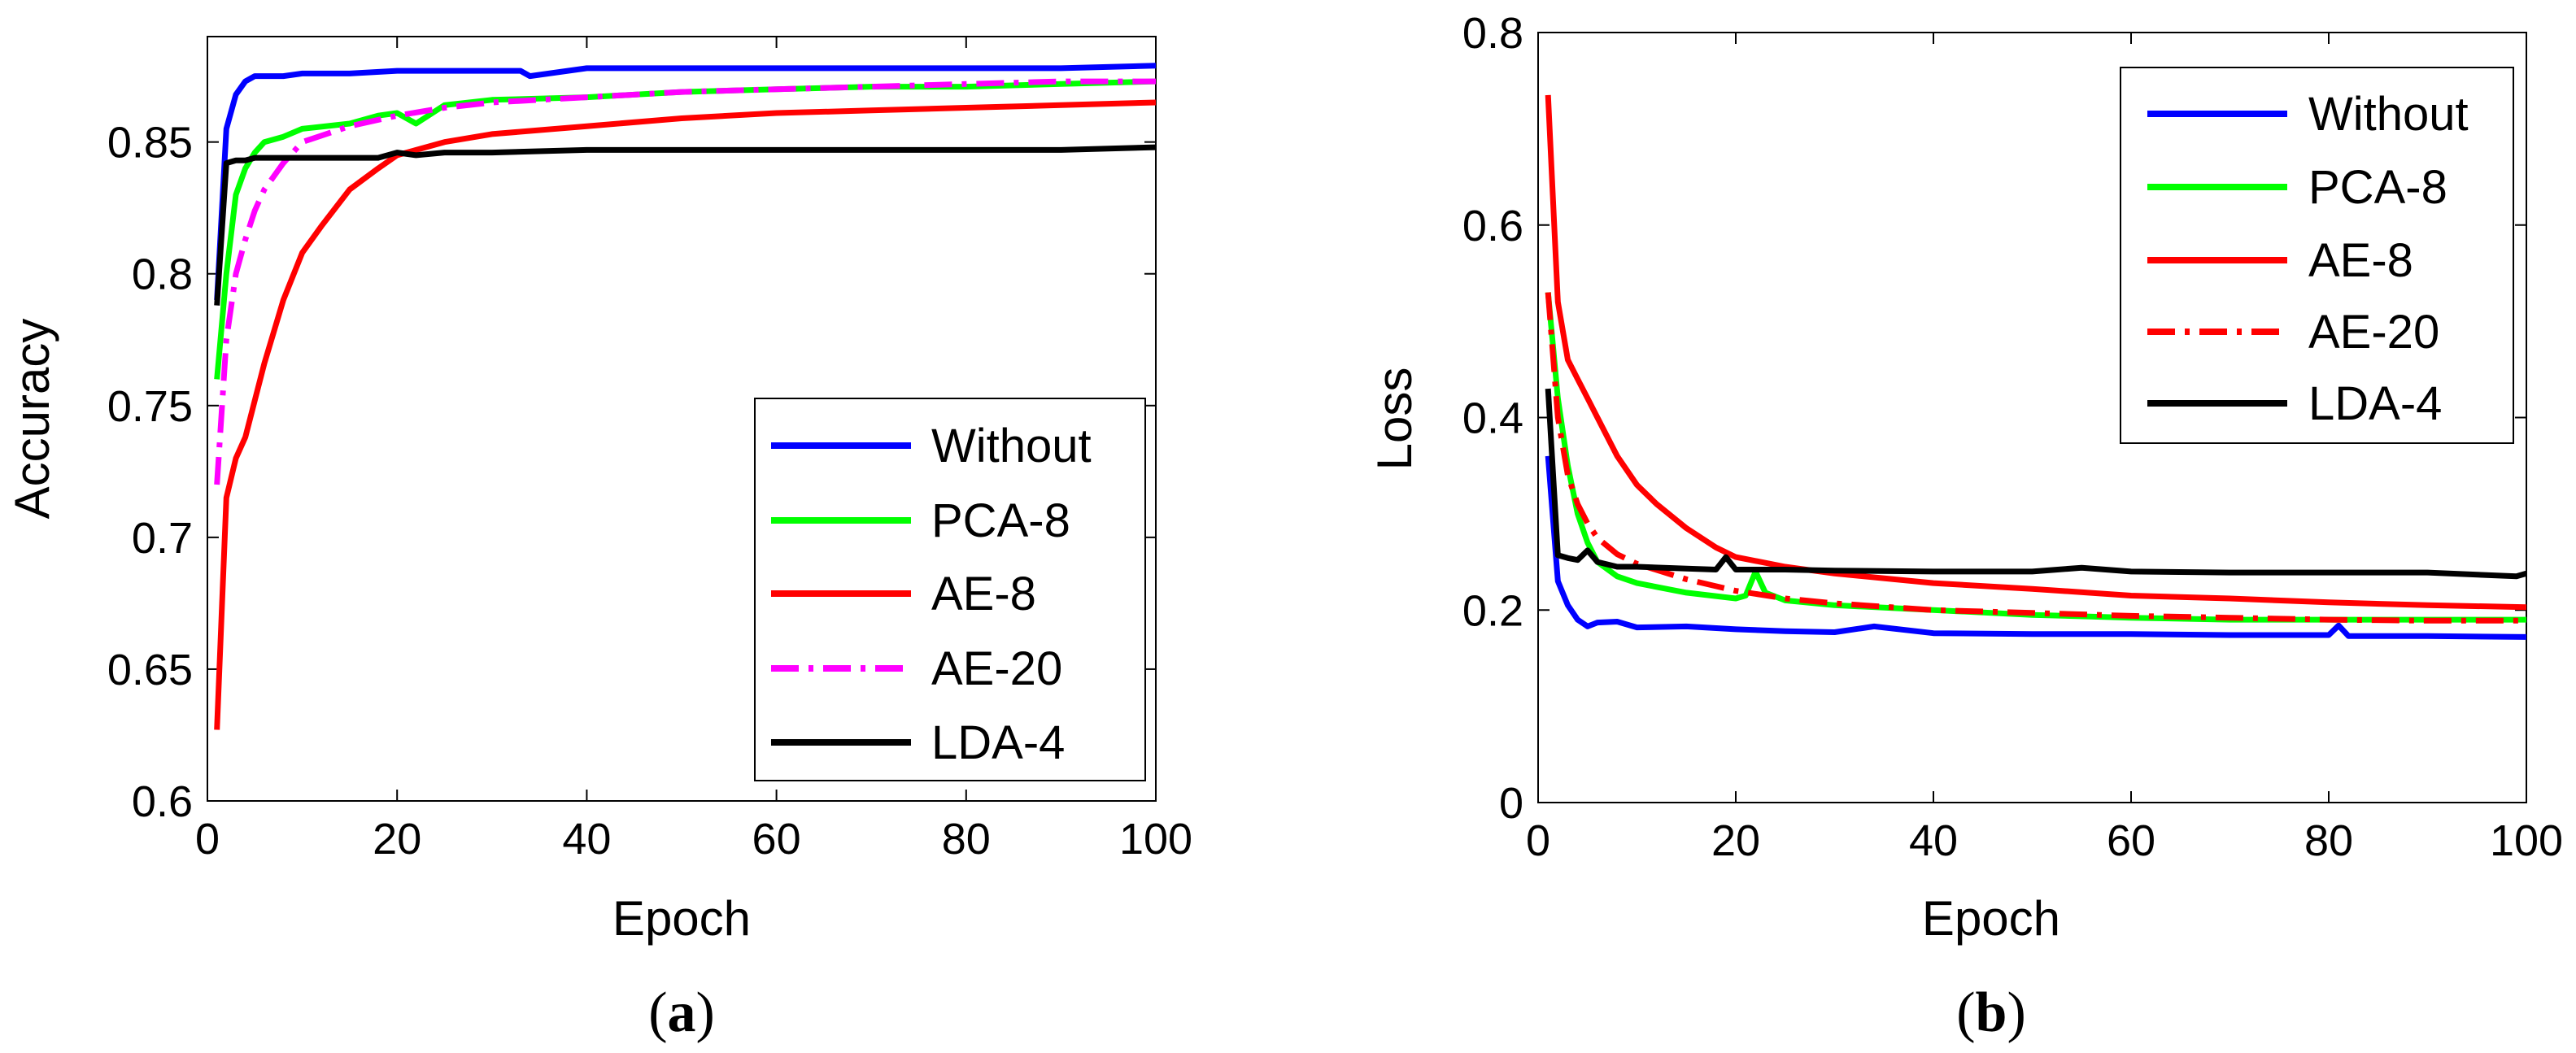 This screenshot has height=1053, width=2576. What do you see at coordinates (681, 919) in the screenshot?
I see `x-axis-label-a: Epoch` at bounding box center [681, 919].